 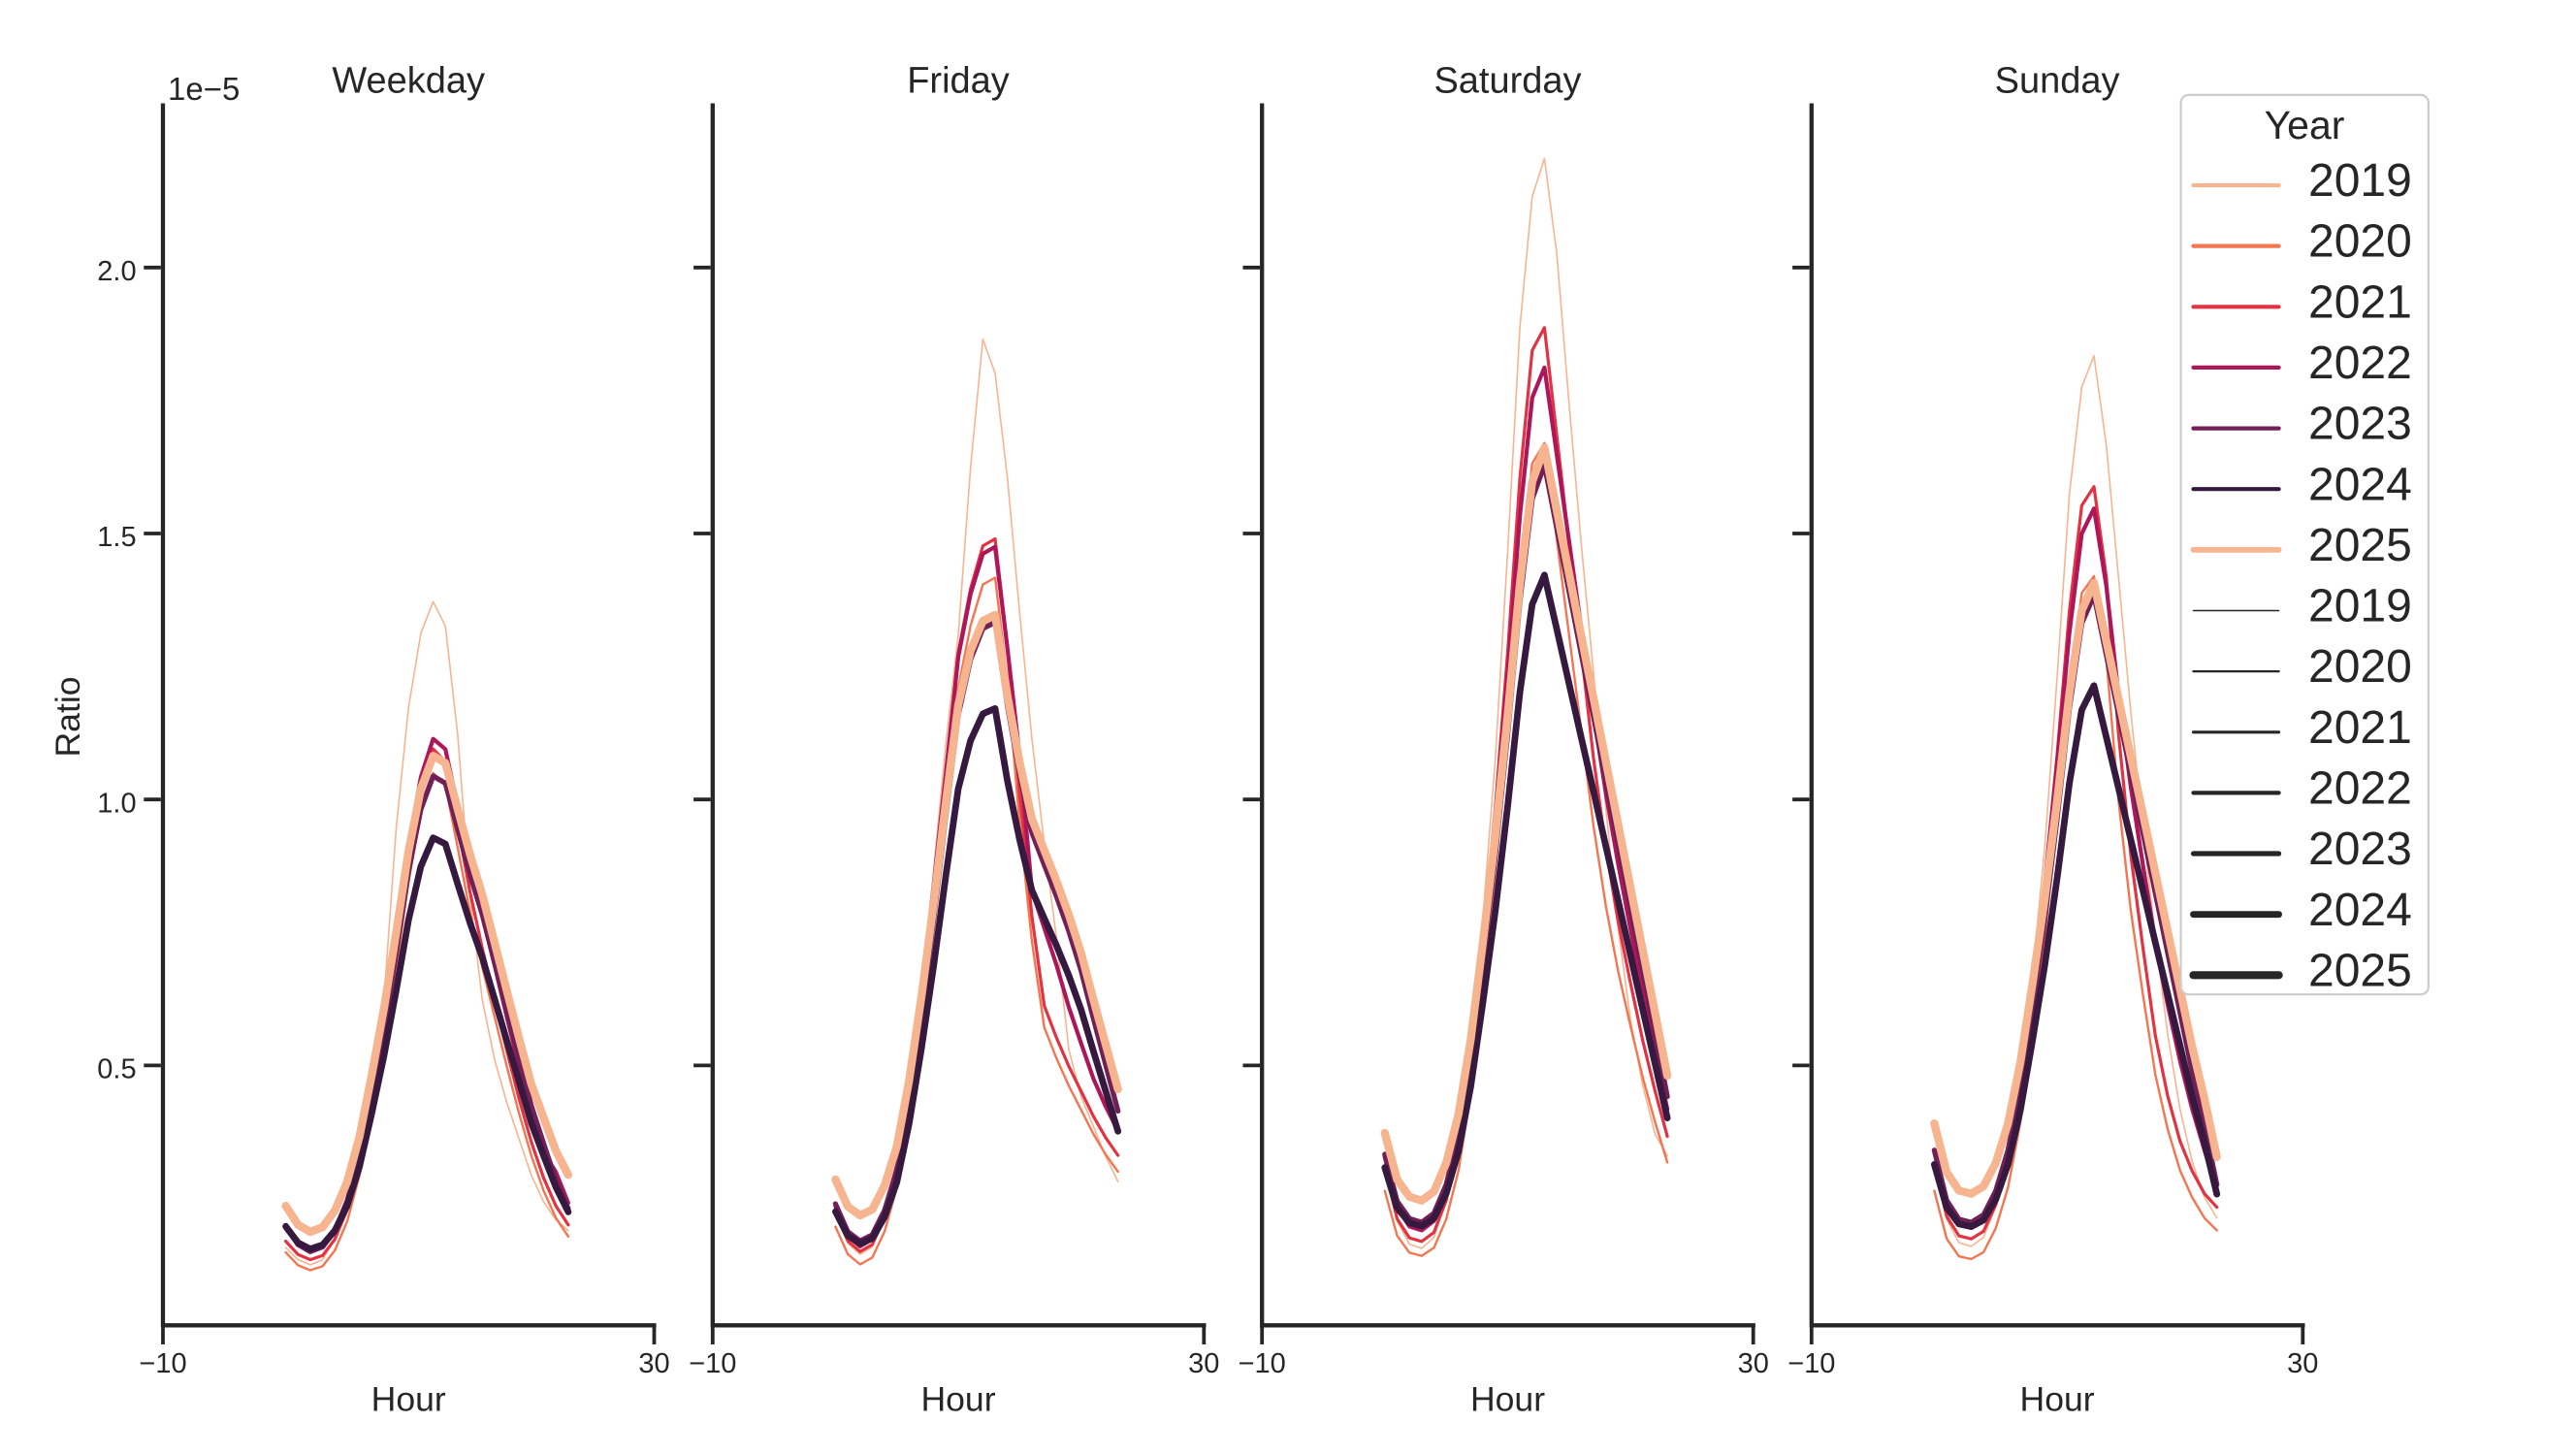 I want to click on svg-text: Year, so click(x=2305, y=125).